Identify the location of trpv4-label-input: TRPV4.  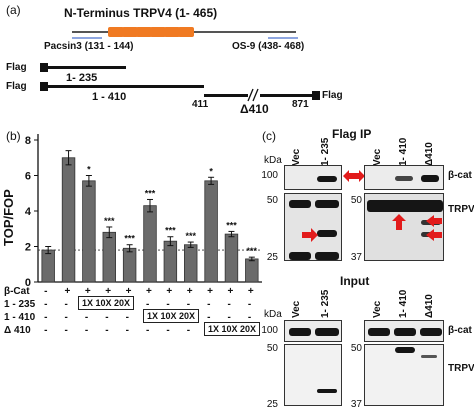
(461, 368).